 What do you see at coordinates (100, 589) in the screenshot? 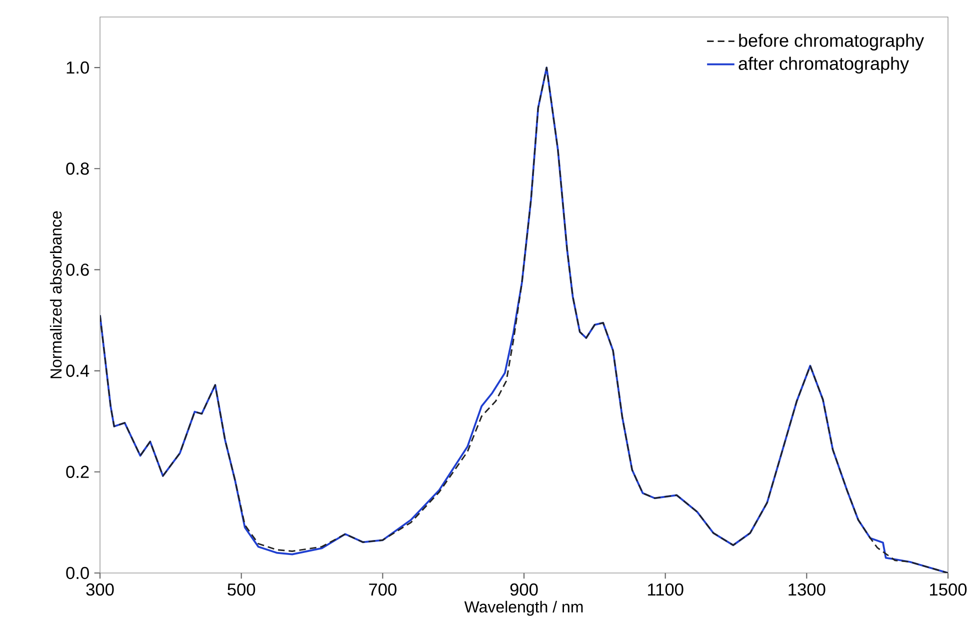
I see `x-tick-label: 300` at bounding box center [100, 589].